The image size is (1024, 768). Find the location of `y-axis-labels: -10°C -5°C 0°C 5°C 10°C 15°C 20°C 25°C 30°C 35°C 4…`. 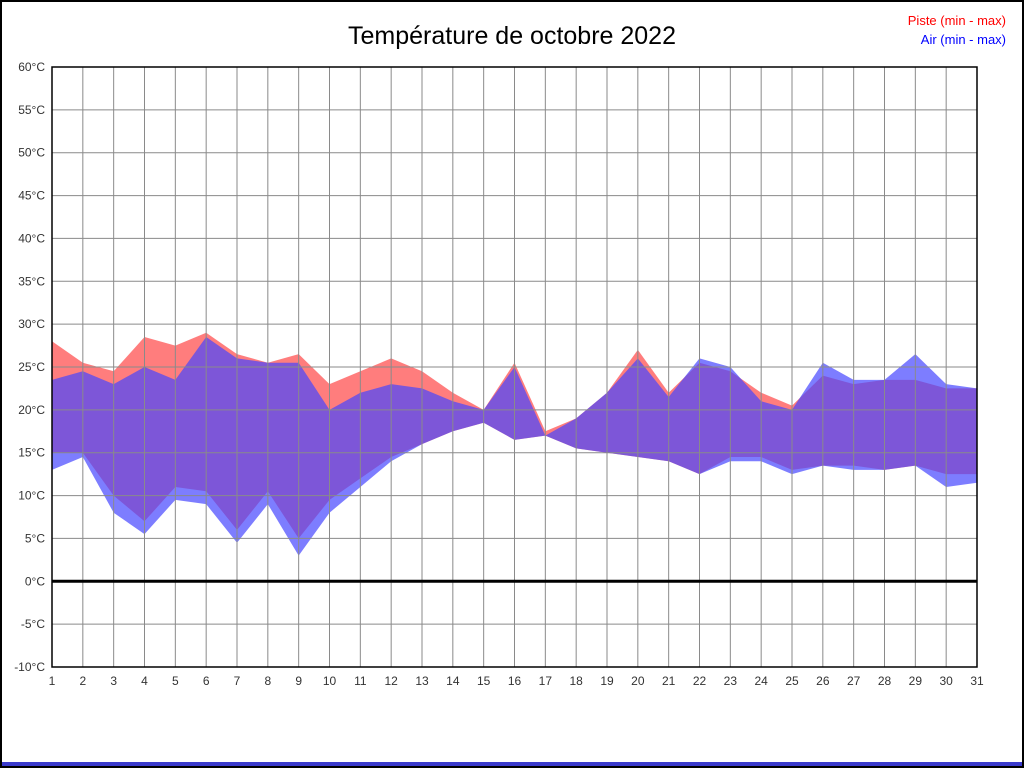

y-axis-labels: -10°C -5°C 0°C 5°C 10°C 15°C 20°C 25°C 30°C 35°C 4… is located at coordinates (29, 367).